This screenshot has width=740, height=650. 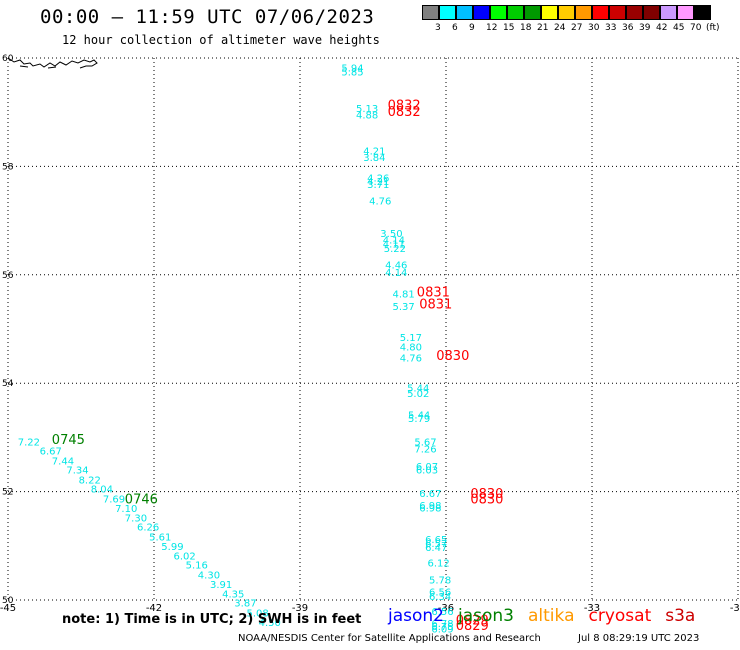 What do you see at coordinates (221, 585) in the screenshot?
I see `swh-label: 3.91` at bounding box center [221, 585].